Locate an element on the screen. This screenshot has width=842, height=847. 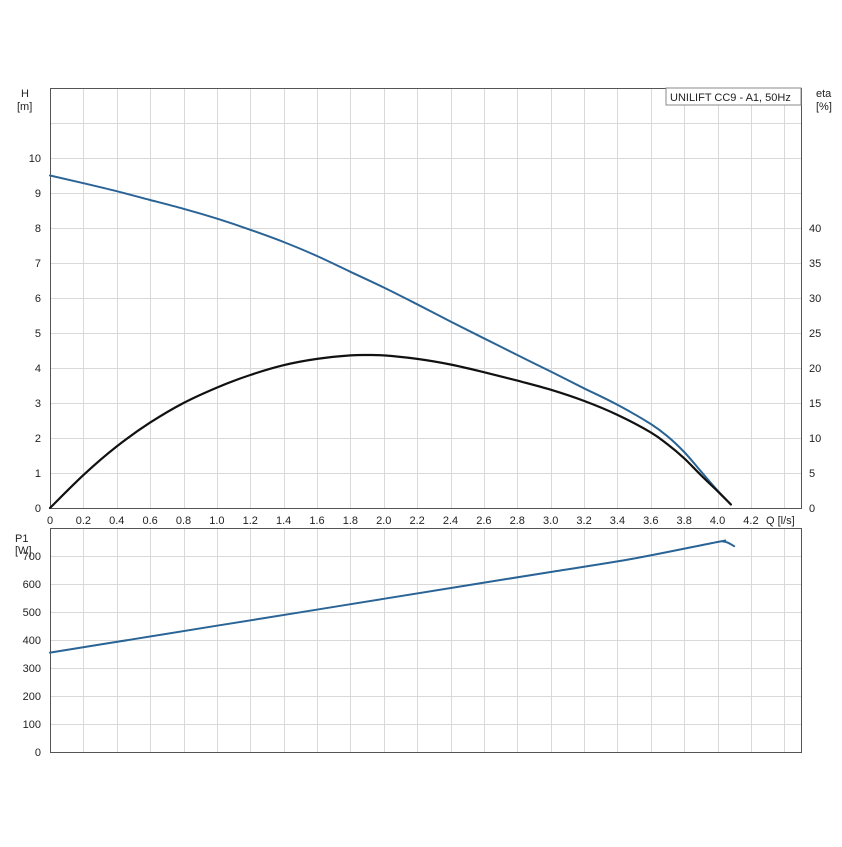
x-tick-label: 0.6 is located at coordinates (149, 521).